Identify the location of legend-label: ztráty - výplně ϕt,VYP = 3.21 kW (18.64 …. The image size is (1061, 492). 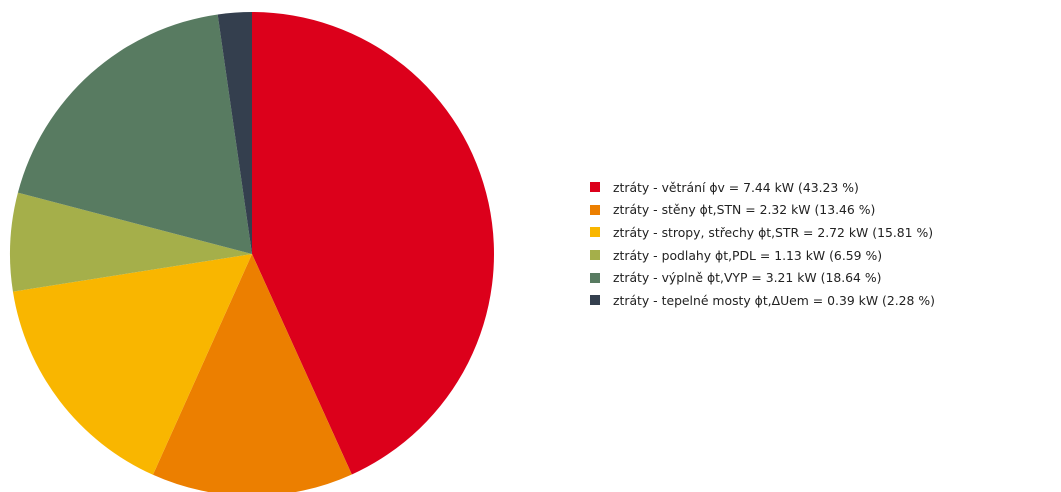
(747, 278).